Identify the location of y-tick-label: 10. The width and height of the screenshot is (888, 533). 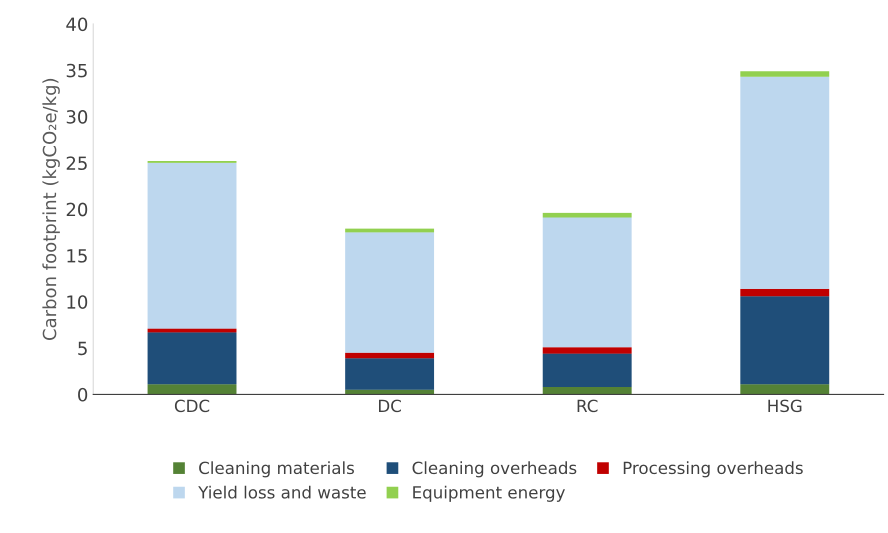
(77, 302).